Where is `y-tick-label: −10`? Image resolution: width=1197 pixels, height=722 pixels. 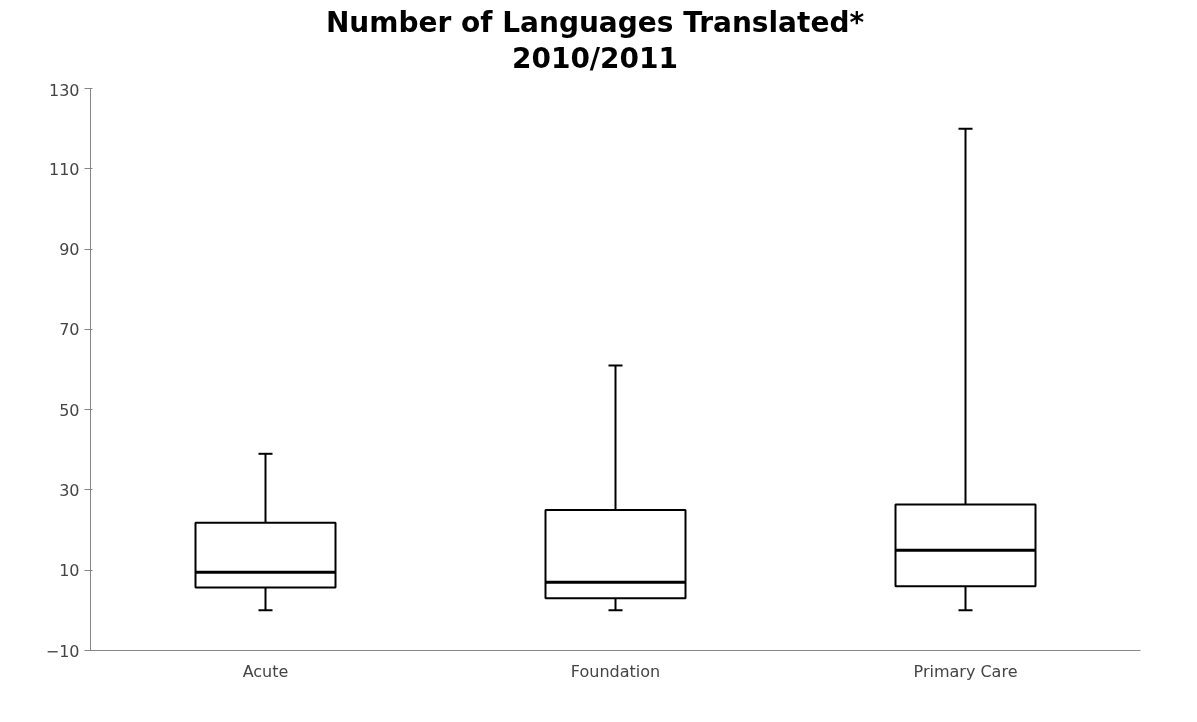 y-tick-label: −10 is located at coordinates (62, 651).